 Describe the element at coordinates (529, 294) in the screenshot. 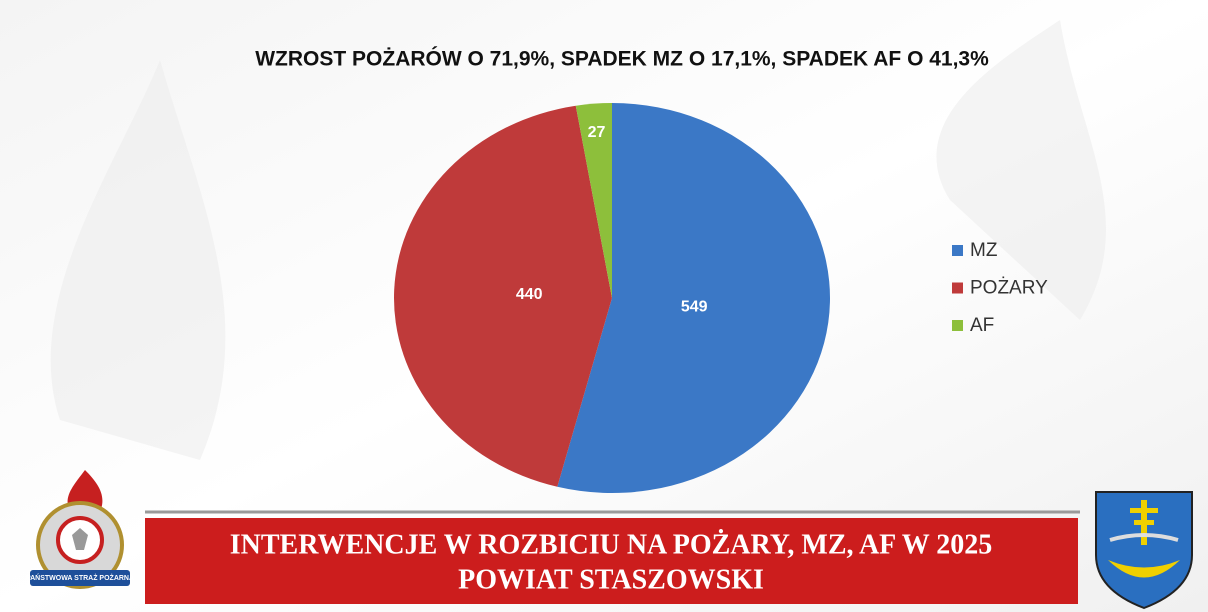

I see `data-label: 440` at that location.